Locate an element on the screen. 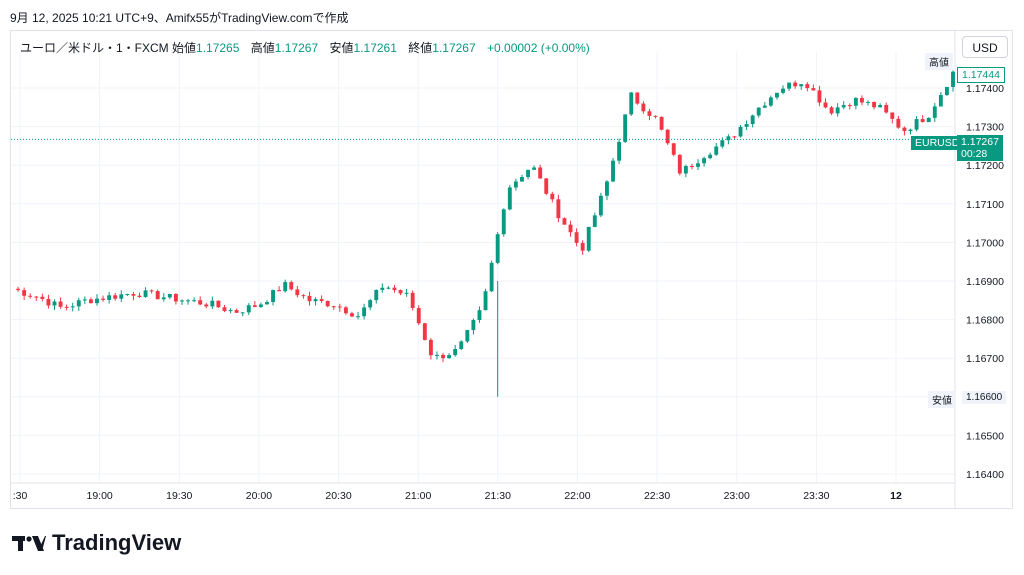 The height and width of the screenshot is (575, 1024). x-tick-label: 22:00 is located at coordinates (577, 496).